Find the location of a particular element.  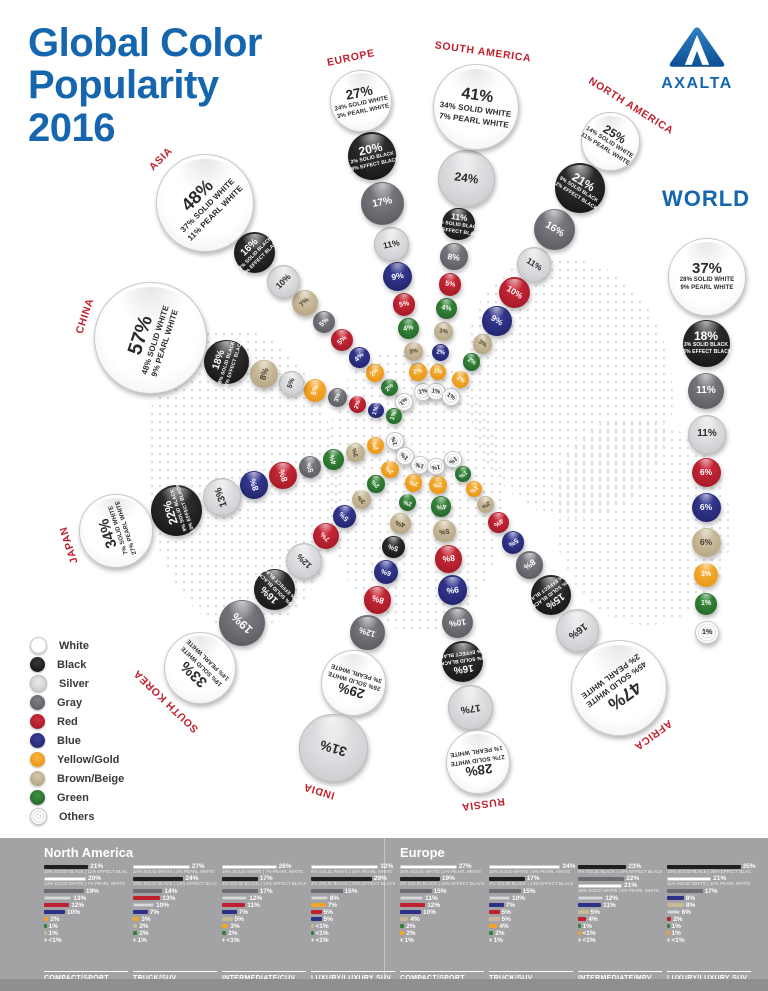

bar-value: 19% is located at coordinates (448, 879).